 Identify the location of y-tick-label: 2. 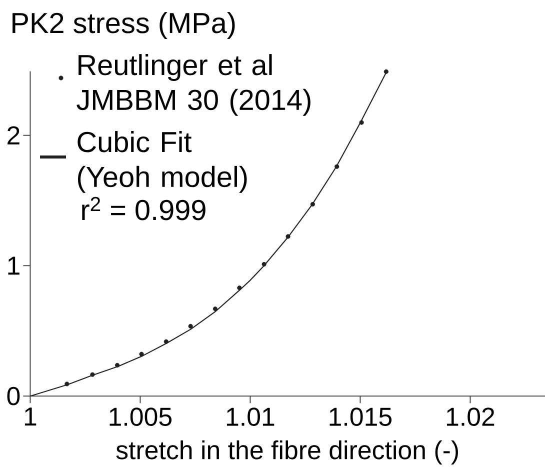
(14, 135).